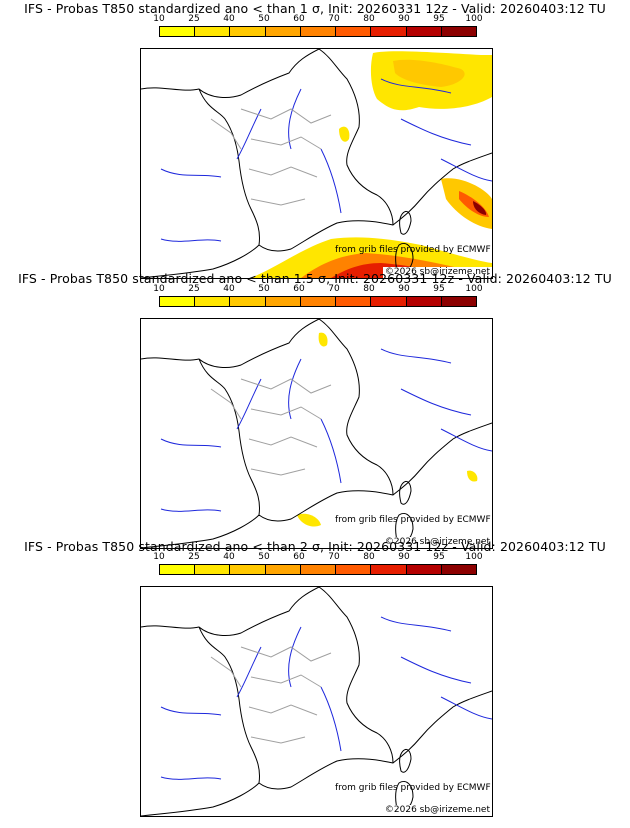 The height and width of the screenshot is (828, 630). What do you see at coordinates (323, 339) in the screenshot?
I see `prob-area-north` at bounding box center [323, 339].